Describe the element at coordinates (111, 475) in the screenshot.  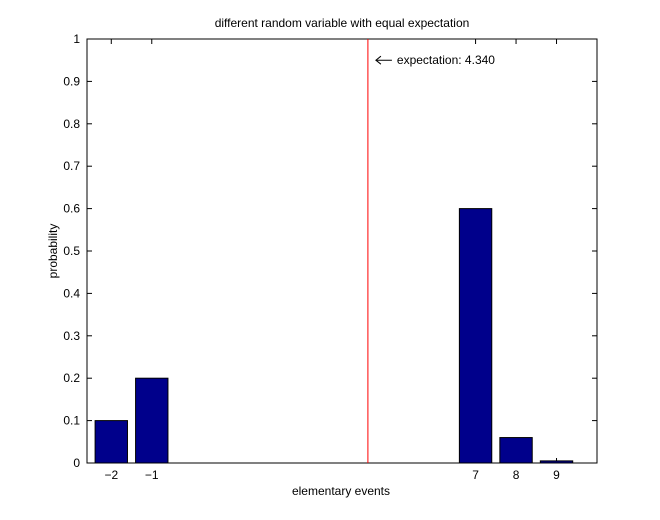
I see `x-tick-label: −2` at that location.